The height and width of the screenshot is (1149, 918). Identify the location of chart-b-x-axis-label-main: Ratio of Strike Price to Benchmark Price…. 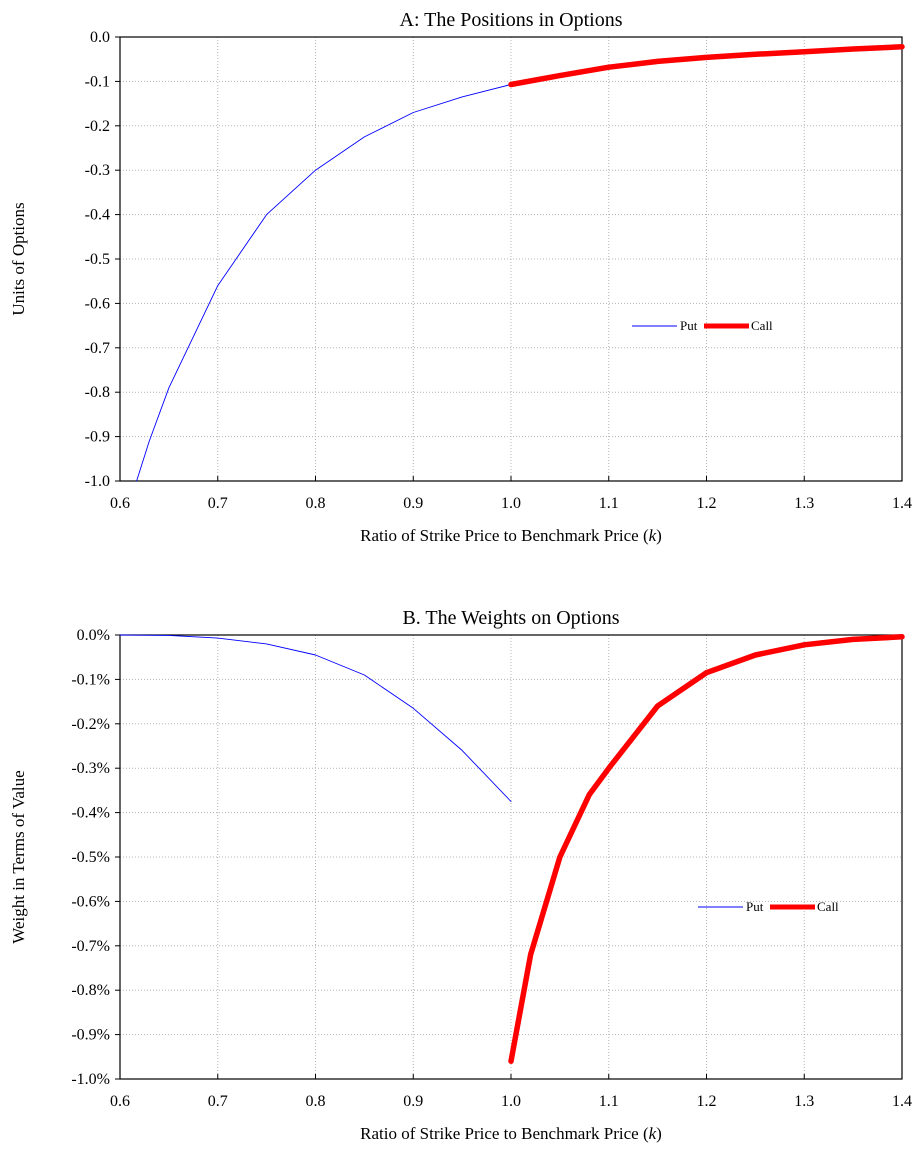
(504, 1133).